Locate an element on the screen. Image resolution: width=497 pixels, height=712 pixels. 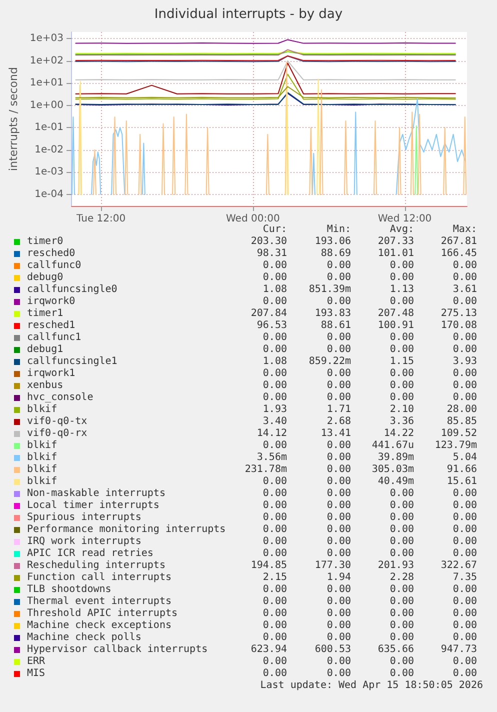
text: 231.78m 0.00 305.03m 91.66 is located at coordinates (360, 469).